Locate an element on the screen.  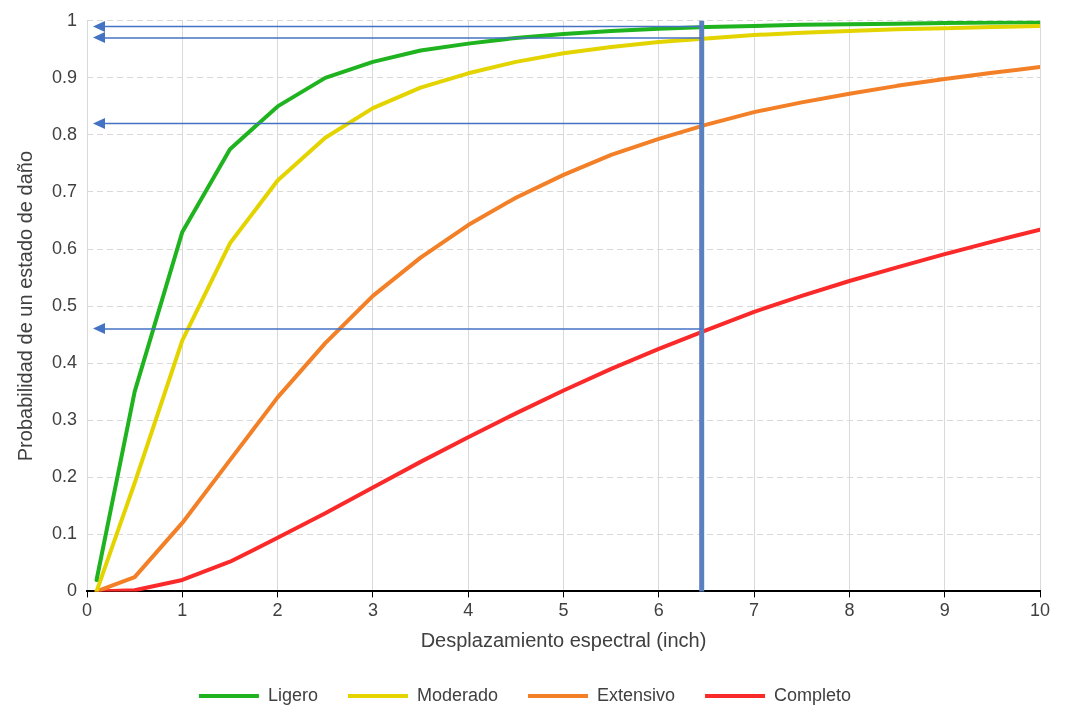
y-tick-label: 1 is located at coordinates (72, 19).